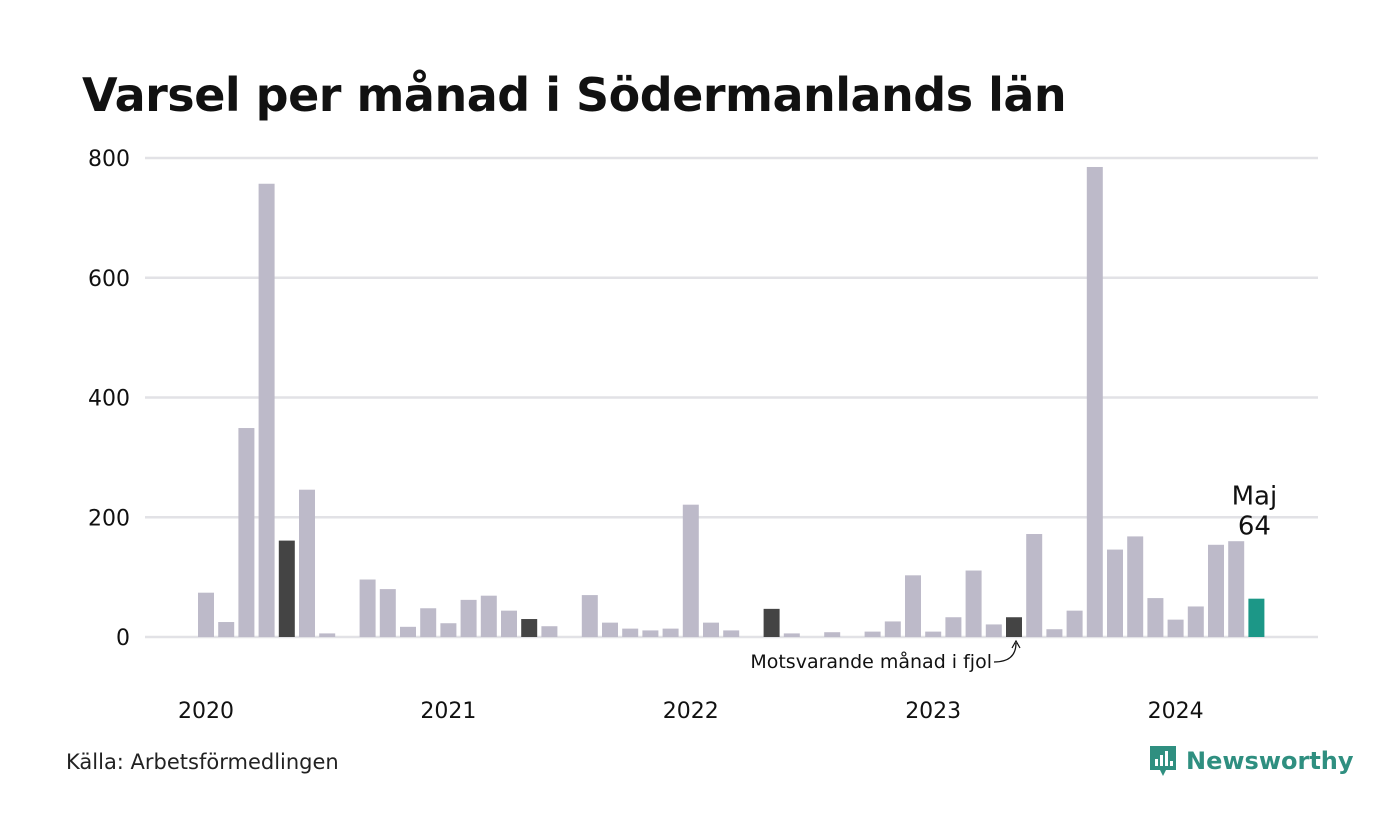 This screenshot has width=1400, height=840. What do you see at coordinates (109, 279) in the screenshot?
I see `y-tick-label: 600` at bounding box center [109, 279].